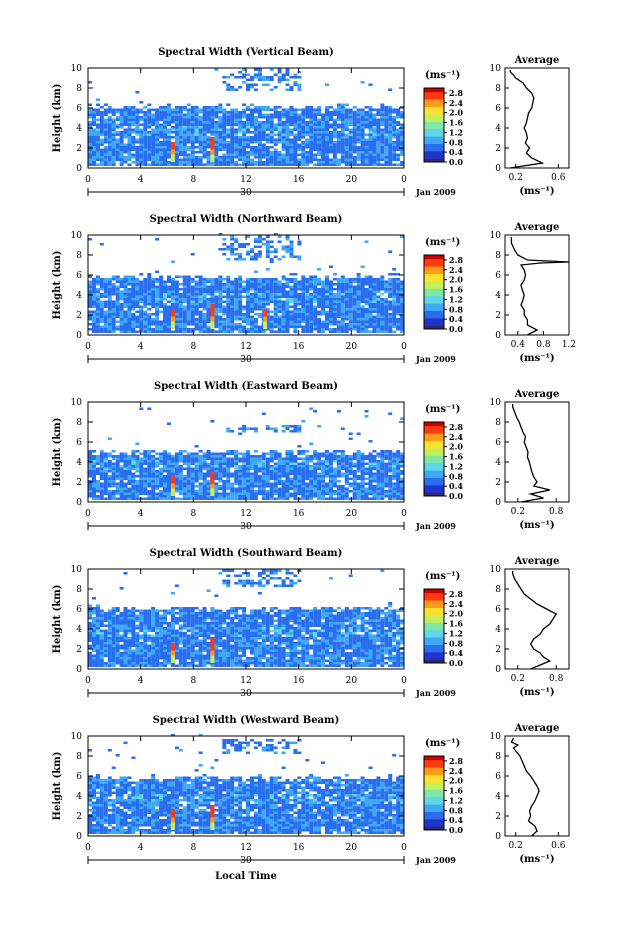  What do you see at coordinates (265, 310) in the screenshot?
I see `core-cell` at bounding box center [265, 310].